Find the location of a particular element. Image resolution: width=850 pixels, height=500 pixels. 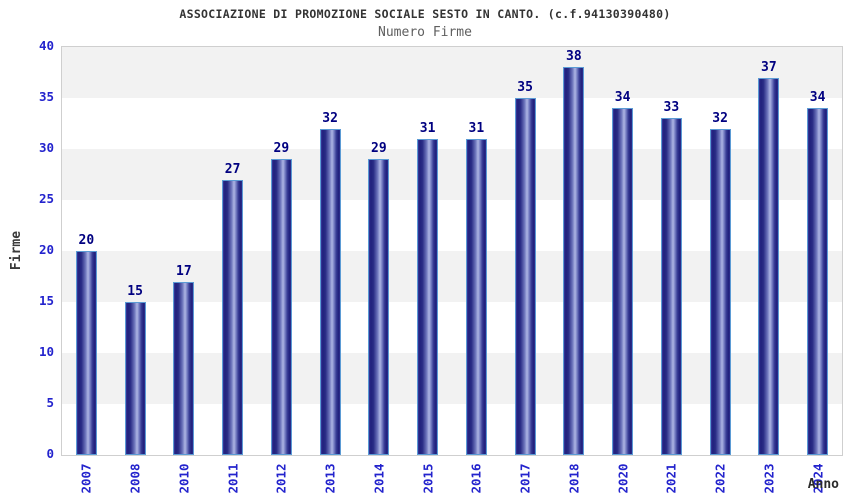

x-tick-label-text: 2008 is located at coordinates (135, 478).